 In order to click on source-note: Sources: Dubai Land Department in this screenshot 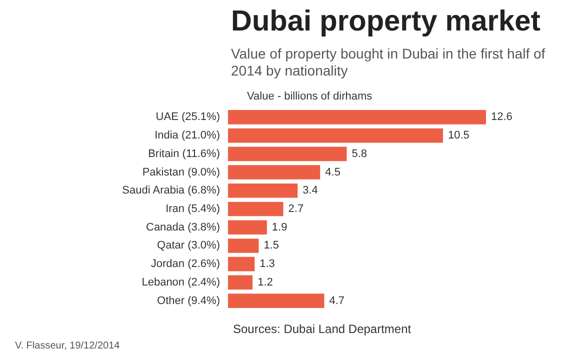, I will do `click(322, 329)`.